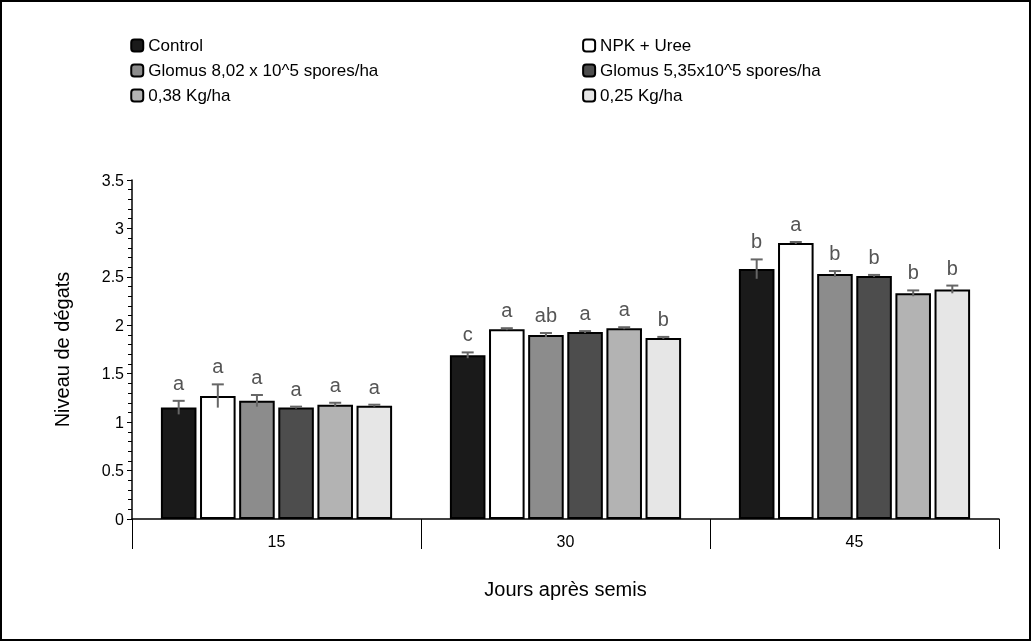 This screenshot has width=1031, height=641. What do you see at coordinates (120, 325) in the screenshot?
I see `y-tick-label: 2` at bounding box center [120, 325].